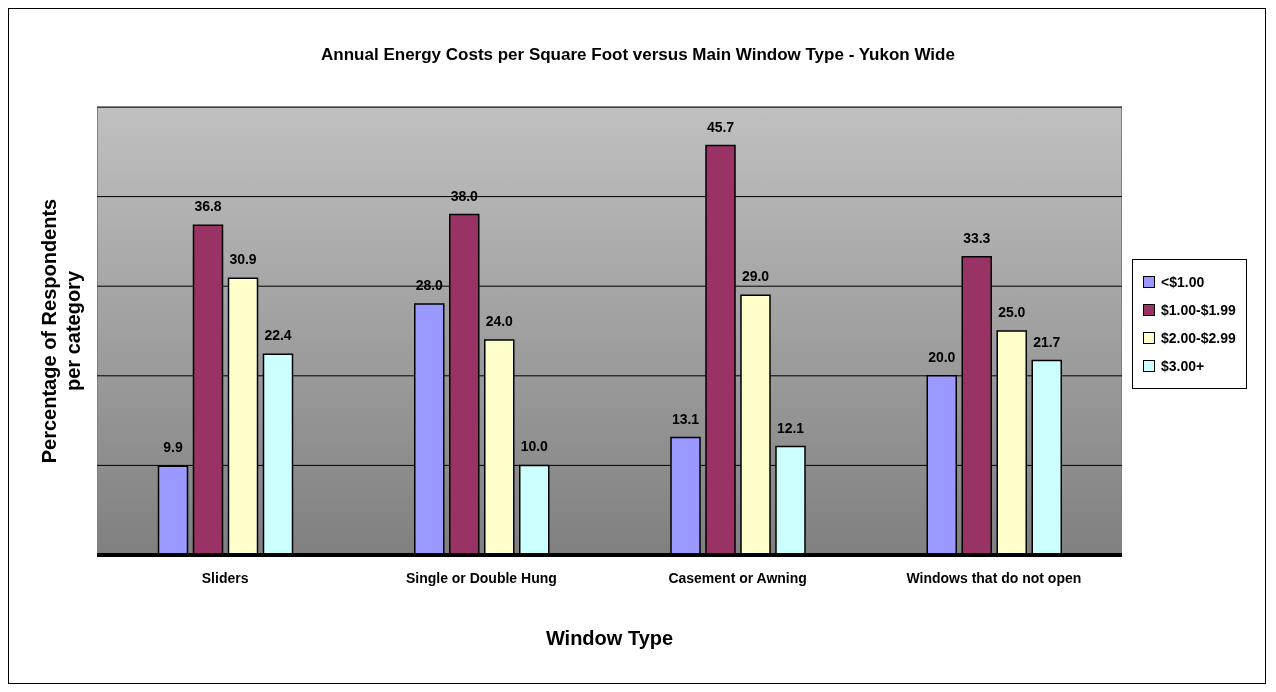 This screenshot has width=1276, height=692. What do you see at coordinates (1198, 338) in the screenshot?
I see `legend-label: $2.00-$2.99` at bounding box center [1198, 338].